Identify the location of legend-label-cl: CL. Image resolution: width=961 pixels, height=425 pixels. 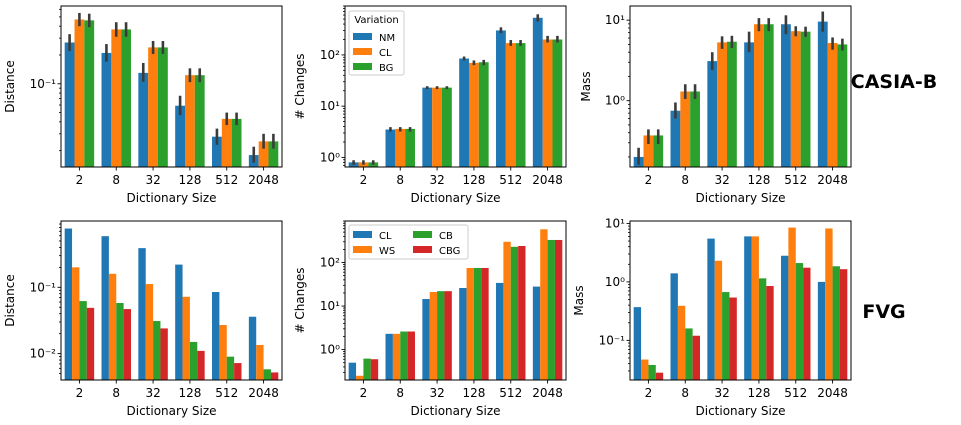
(385, 236).